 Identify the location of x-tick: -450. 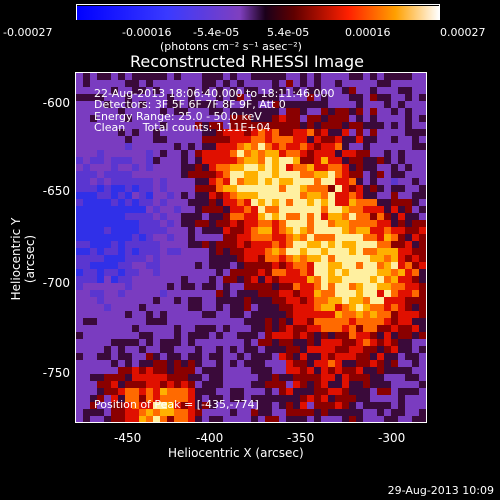
(128, 438).